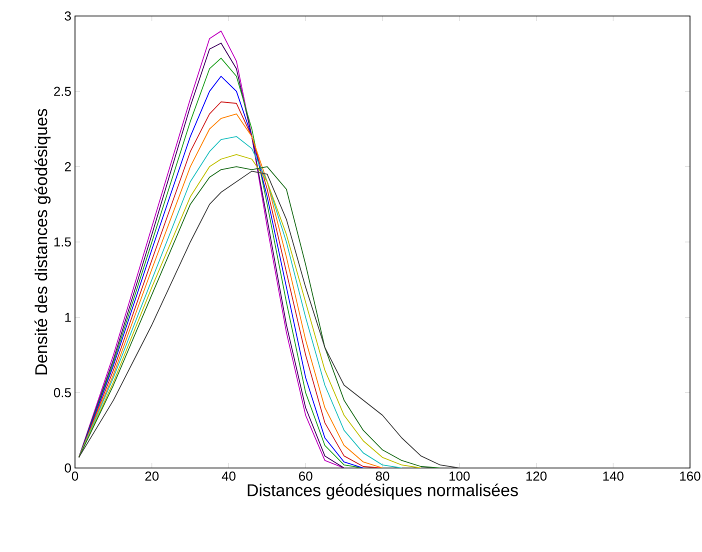 This screenshot has width=702, height=552. Describe the element at coordinates (67, 167) in the screenshot. I see `y-tick-label: 2` at that location.